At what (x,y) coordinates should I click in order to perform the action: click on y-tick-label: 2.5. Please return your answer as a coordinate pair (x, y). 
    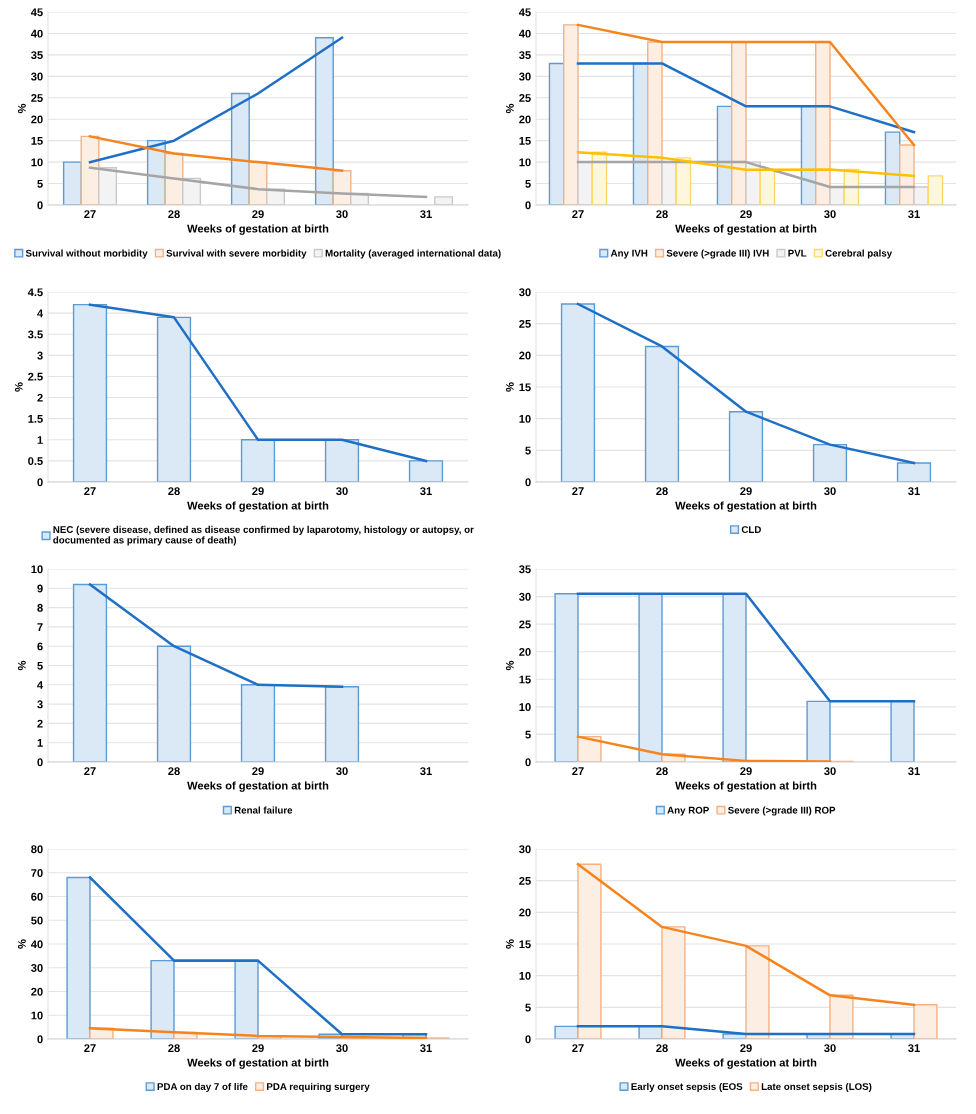
    Looking at the image, I should click on (35, 376).